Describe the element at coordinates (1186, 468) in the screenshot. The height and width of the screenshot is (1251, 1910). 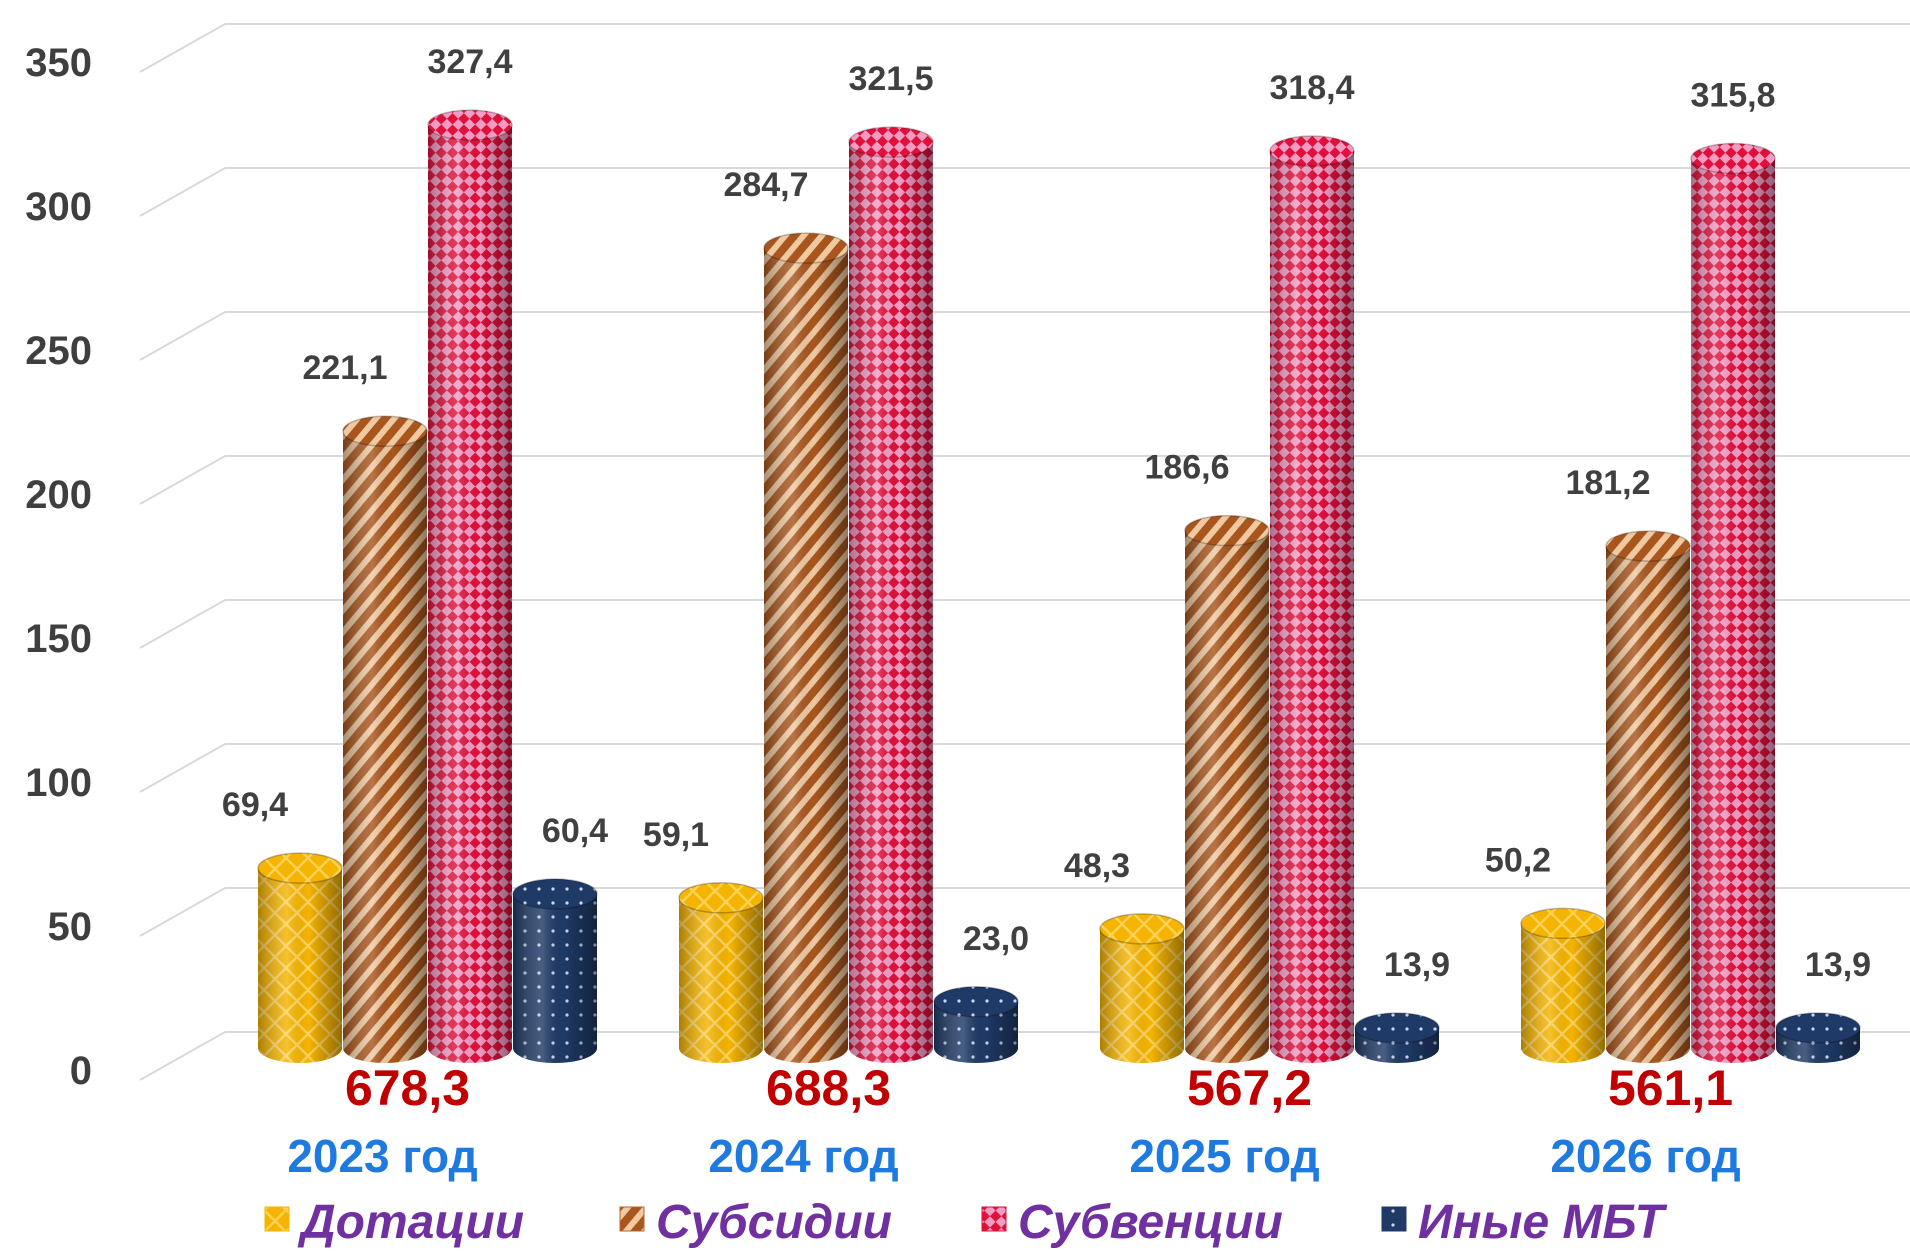
I see `data-label: 186,6` at that location.